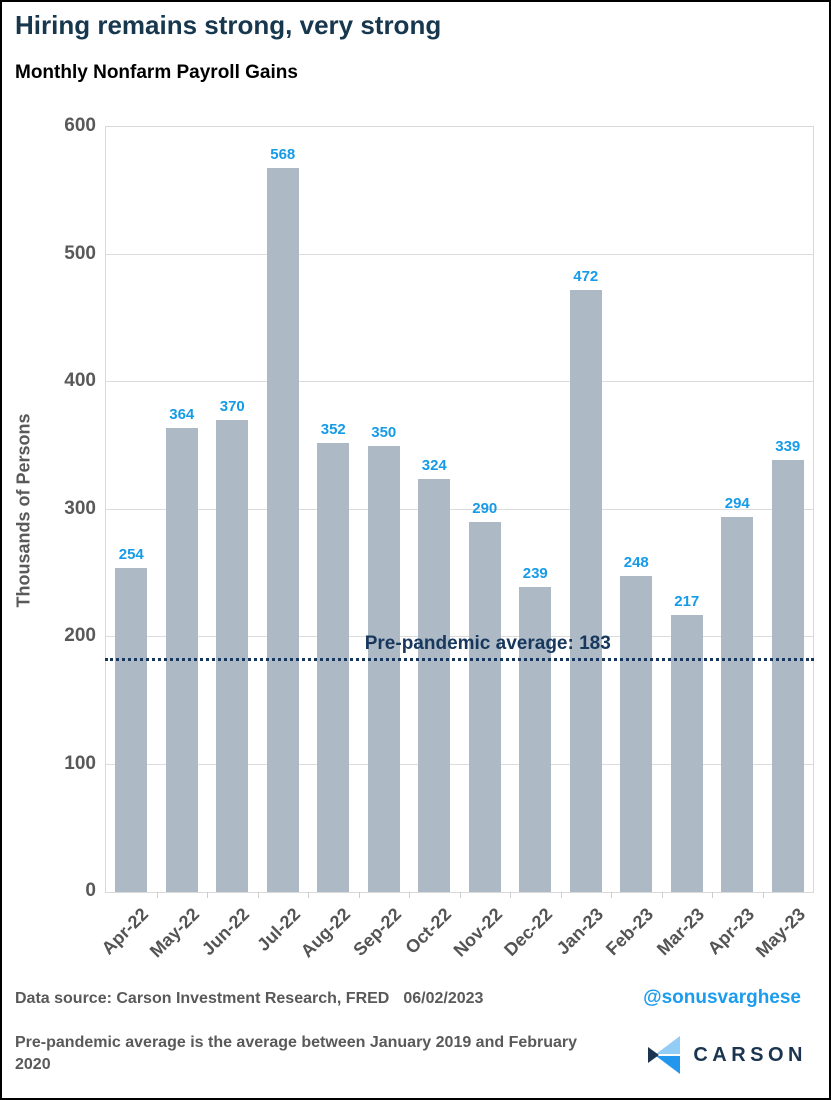 The height and width of the screenshot is (1100, 831). Describe the element at coordinates (283, 154) in the screenshot. I see `bar-value-label: 568` at that location.